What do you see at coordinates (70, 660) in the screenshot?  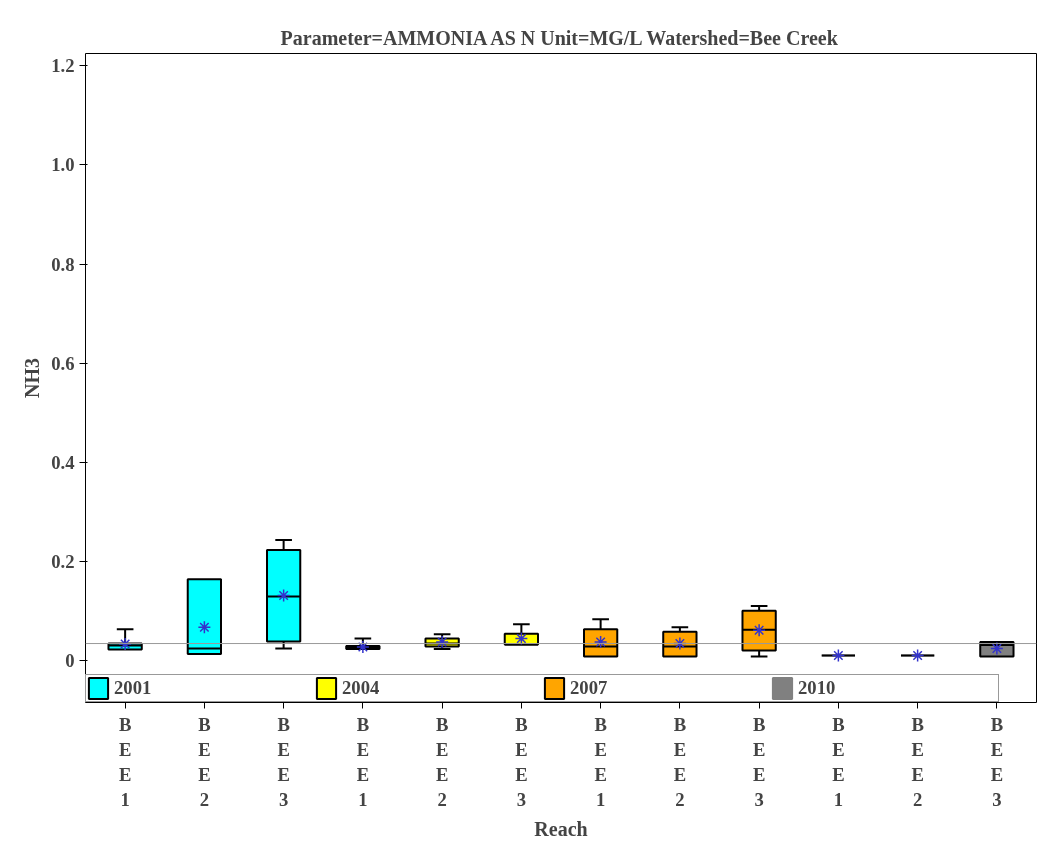 I see `y-tick-label: 0` at bounding box center [70, 660].